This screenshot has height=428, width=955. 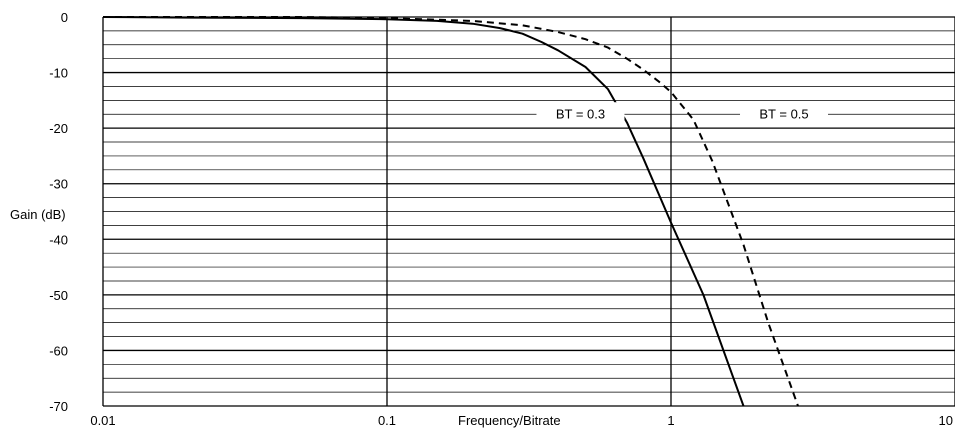 What do you see at coordinates (102, 420) in the screenshot?
I see `x-tick-label: 0.01` at bounding box center [102, 420].